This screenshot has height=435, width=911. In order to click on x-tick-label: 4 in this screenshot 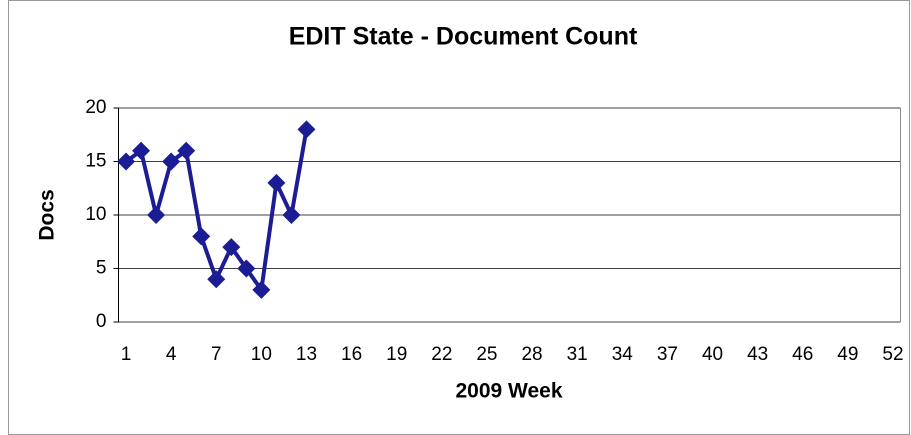, I will do `click(171, 354)`.